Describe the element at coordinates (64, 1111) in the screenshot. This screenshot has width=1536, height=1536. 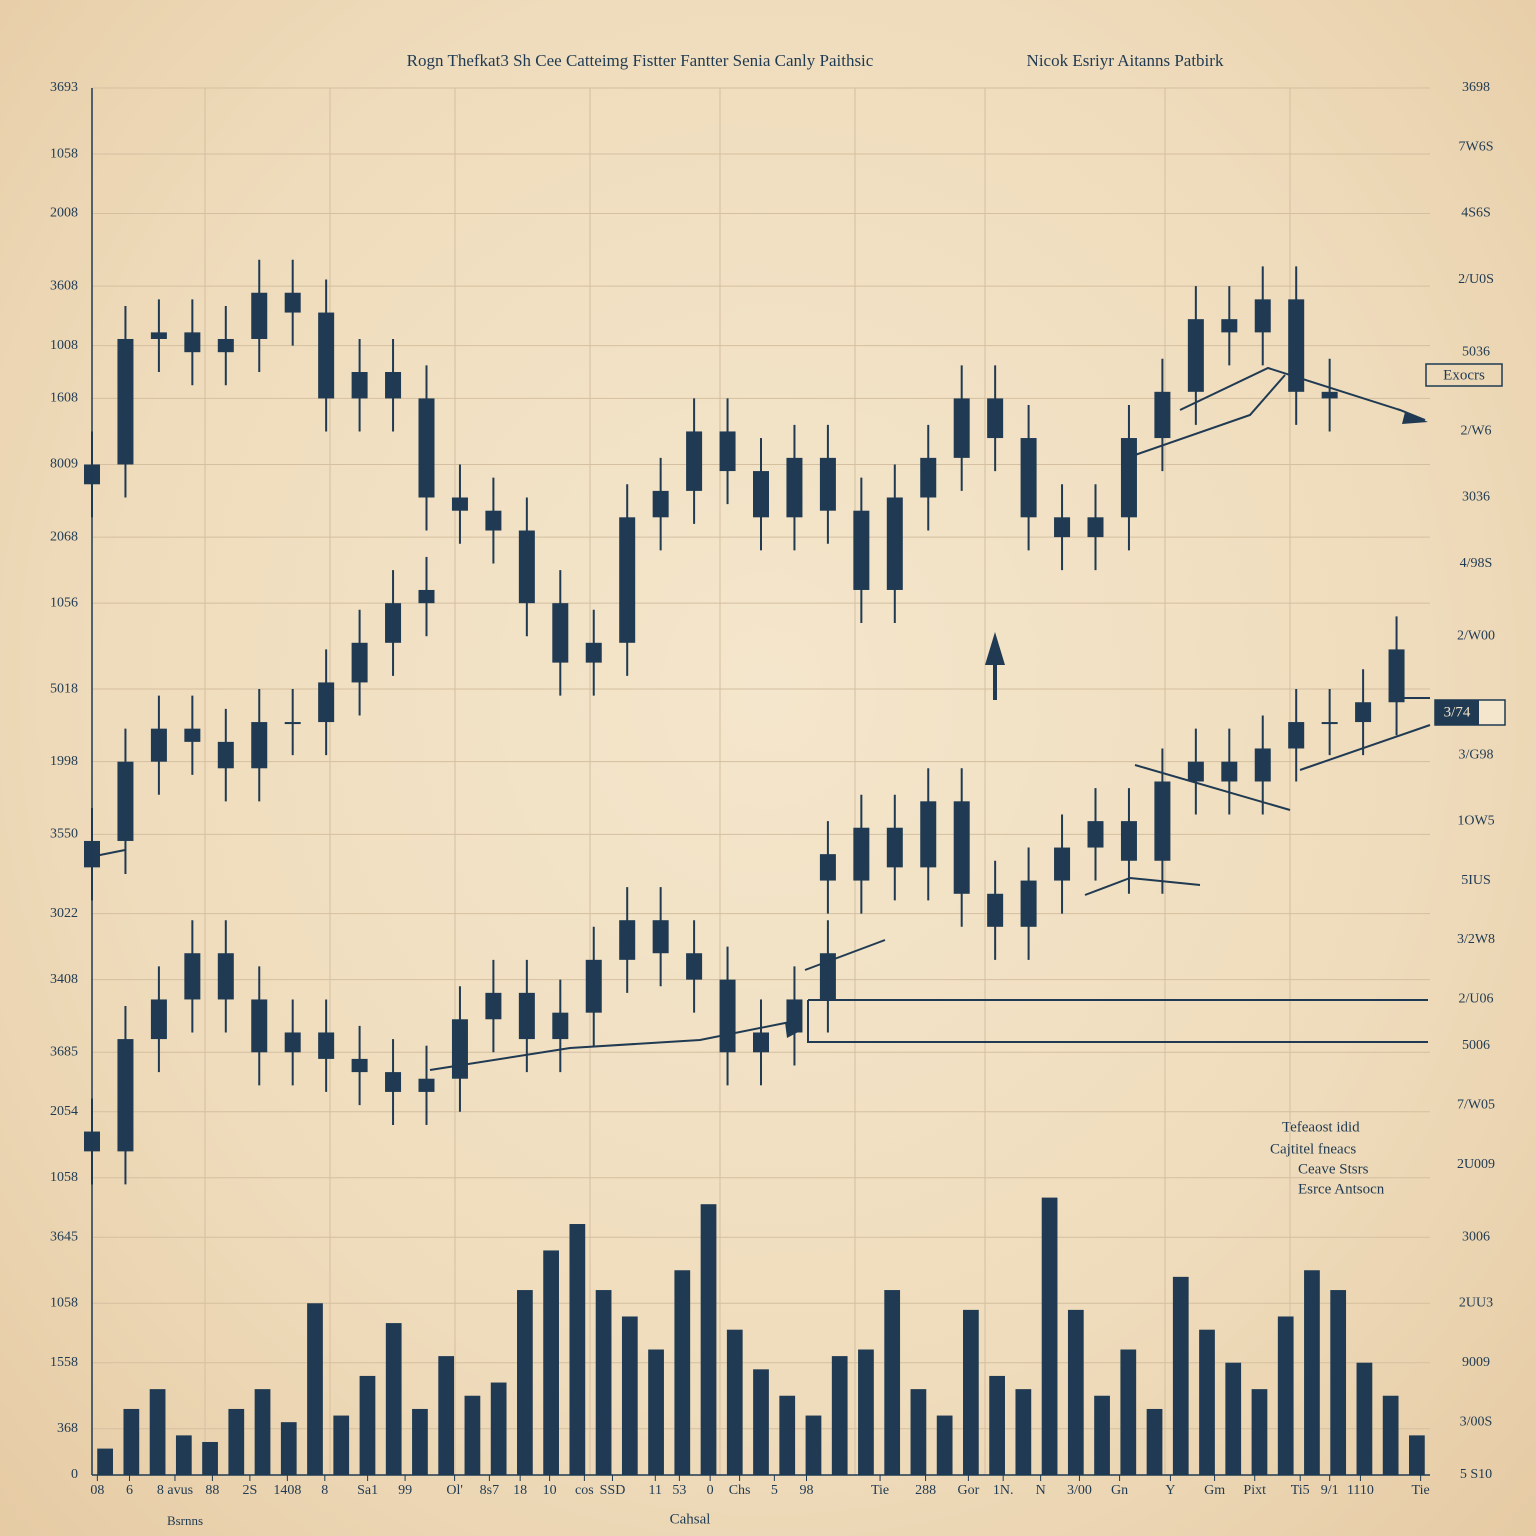
I see `y-tick-label: 2054` at that location.